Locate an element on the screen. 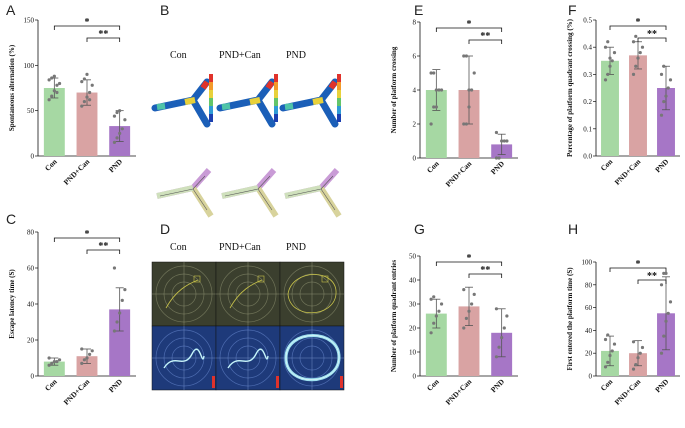  y-tick-label: 50 is located at coordinates (31, 111).